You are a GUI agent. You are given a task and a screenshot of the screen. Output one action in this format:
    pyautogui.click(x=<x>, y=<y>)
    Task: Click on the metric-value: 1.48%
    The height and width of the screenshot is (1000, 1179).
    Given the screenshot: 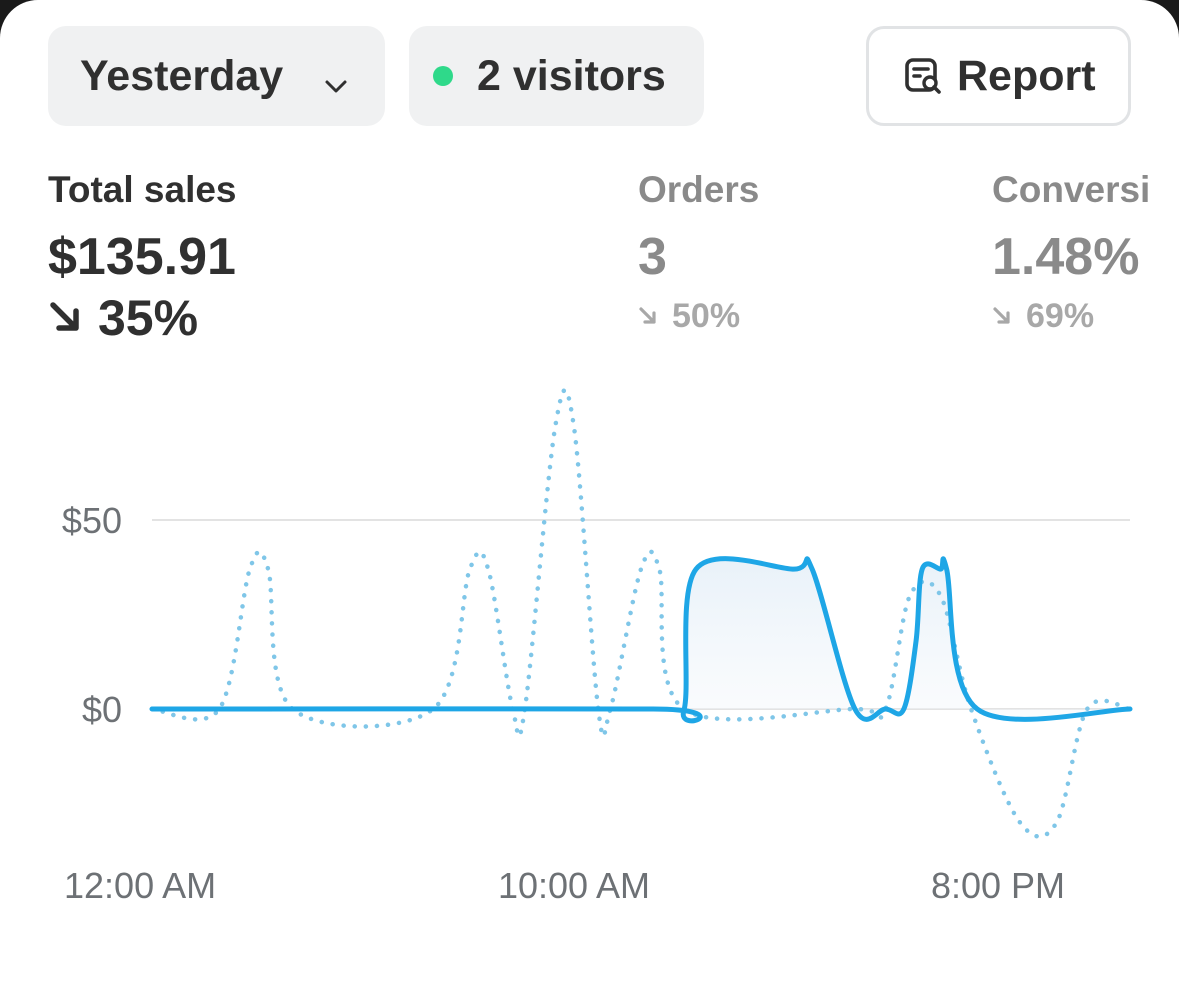 What is the action you would take?
    pyautogui.click(x=1066, y=257)
    